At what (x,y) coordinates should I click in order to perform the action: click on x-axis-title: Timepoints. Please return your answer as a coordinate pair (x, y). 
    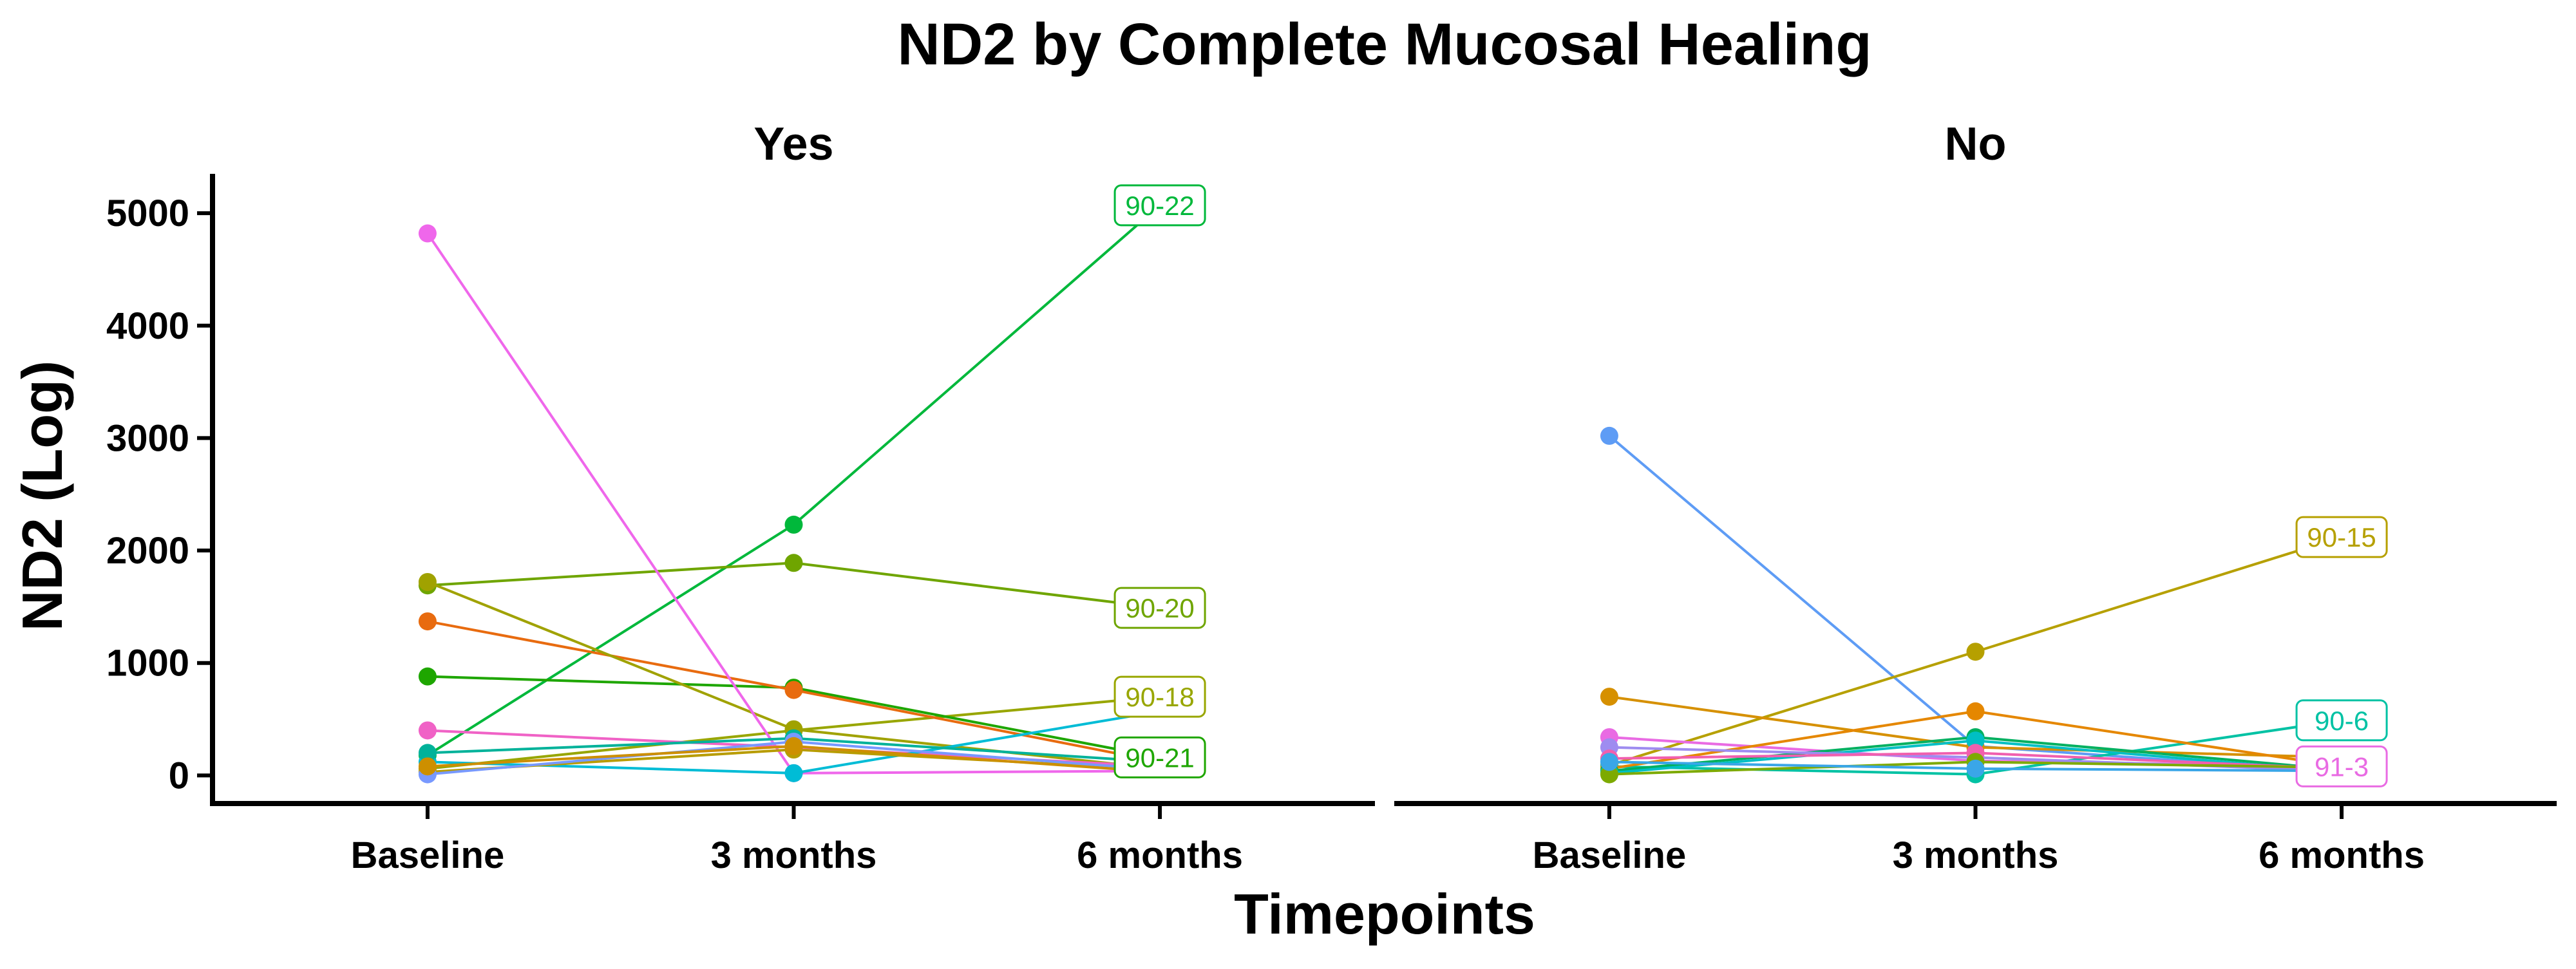
    Looking at the image, I should click on (1384, 914).